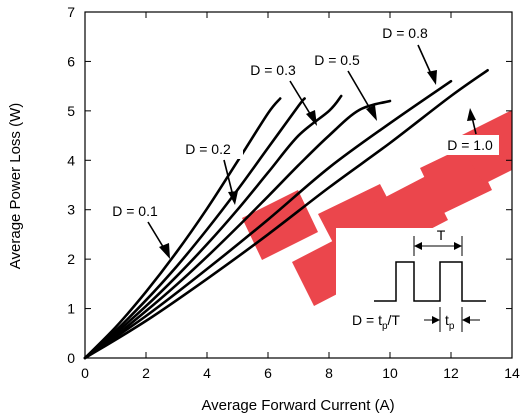  I want to click on curve-label-d01-text: D = 0.1, so click(135, 211).